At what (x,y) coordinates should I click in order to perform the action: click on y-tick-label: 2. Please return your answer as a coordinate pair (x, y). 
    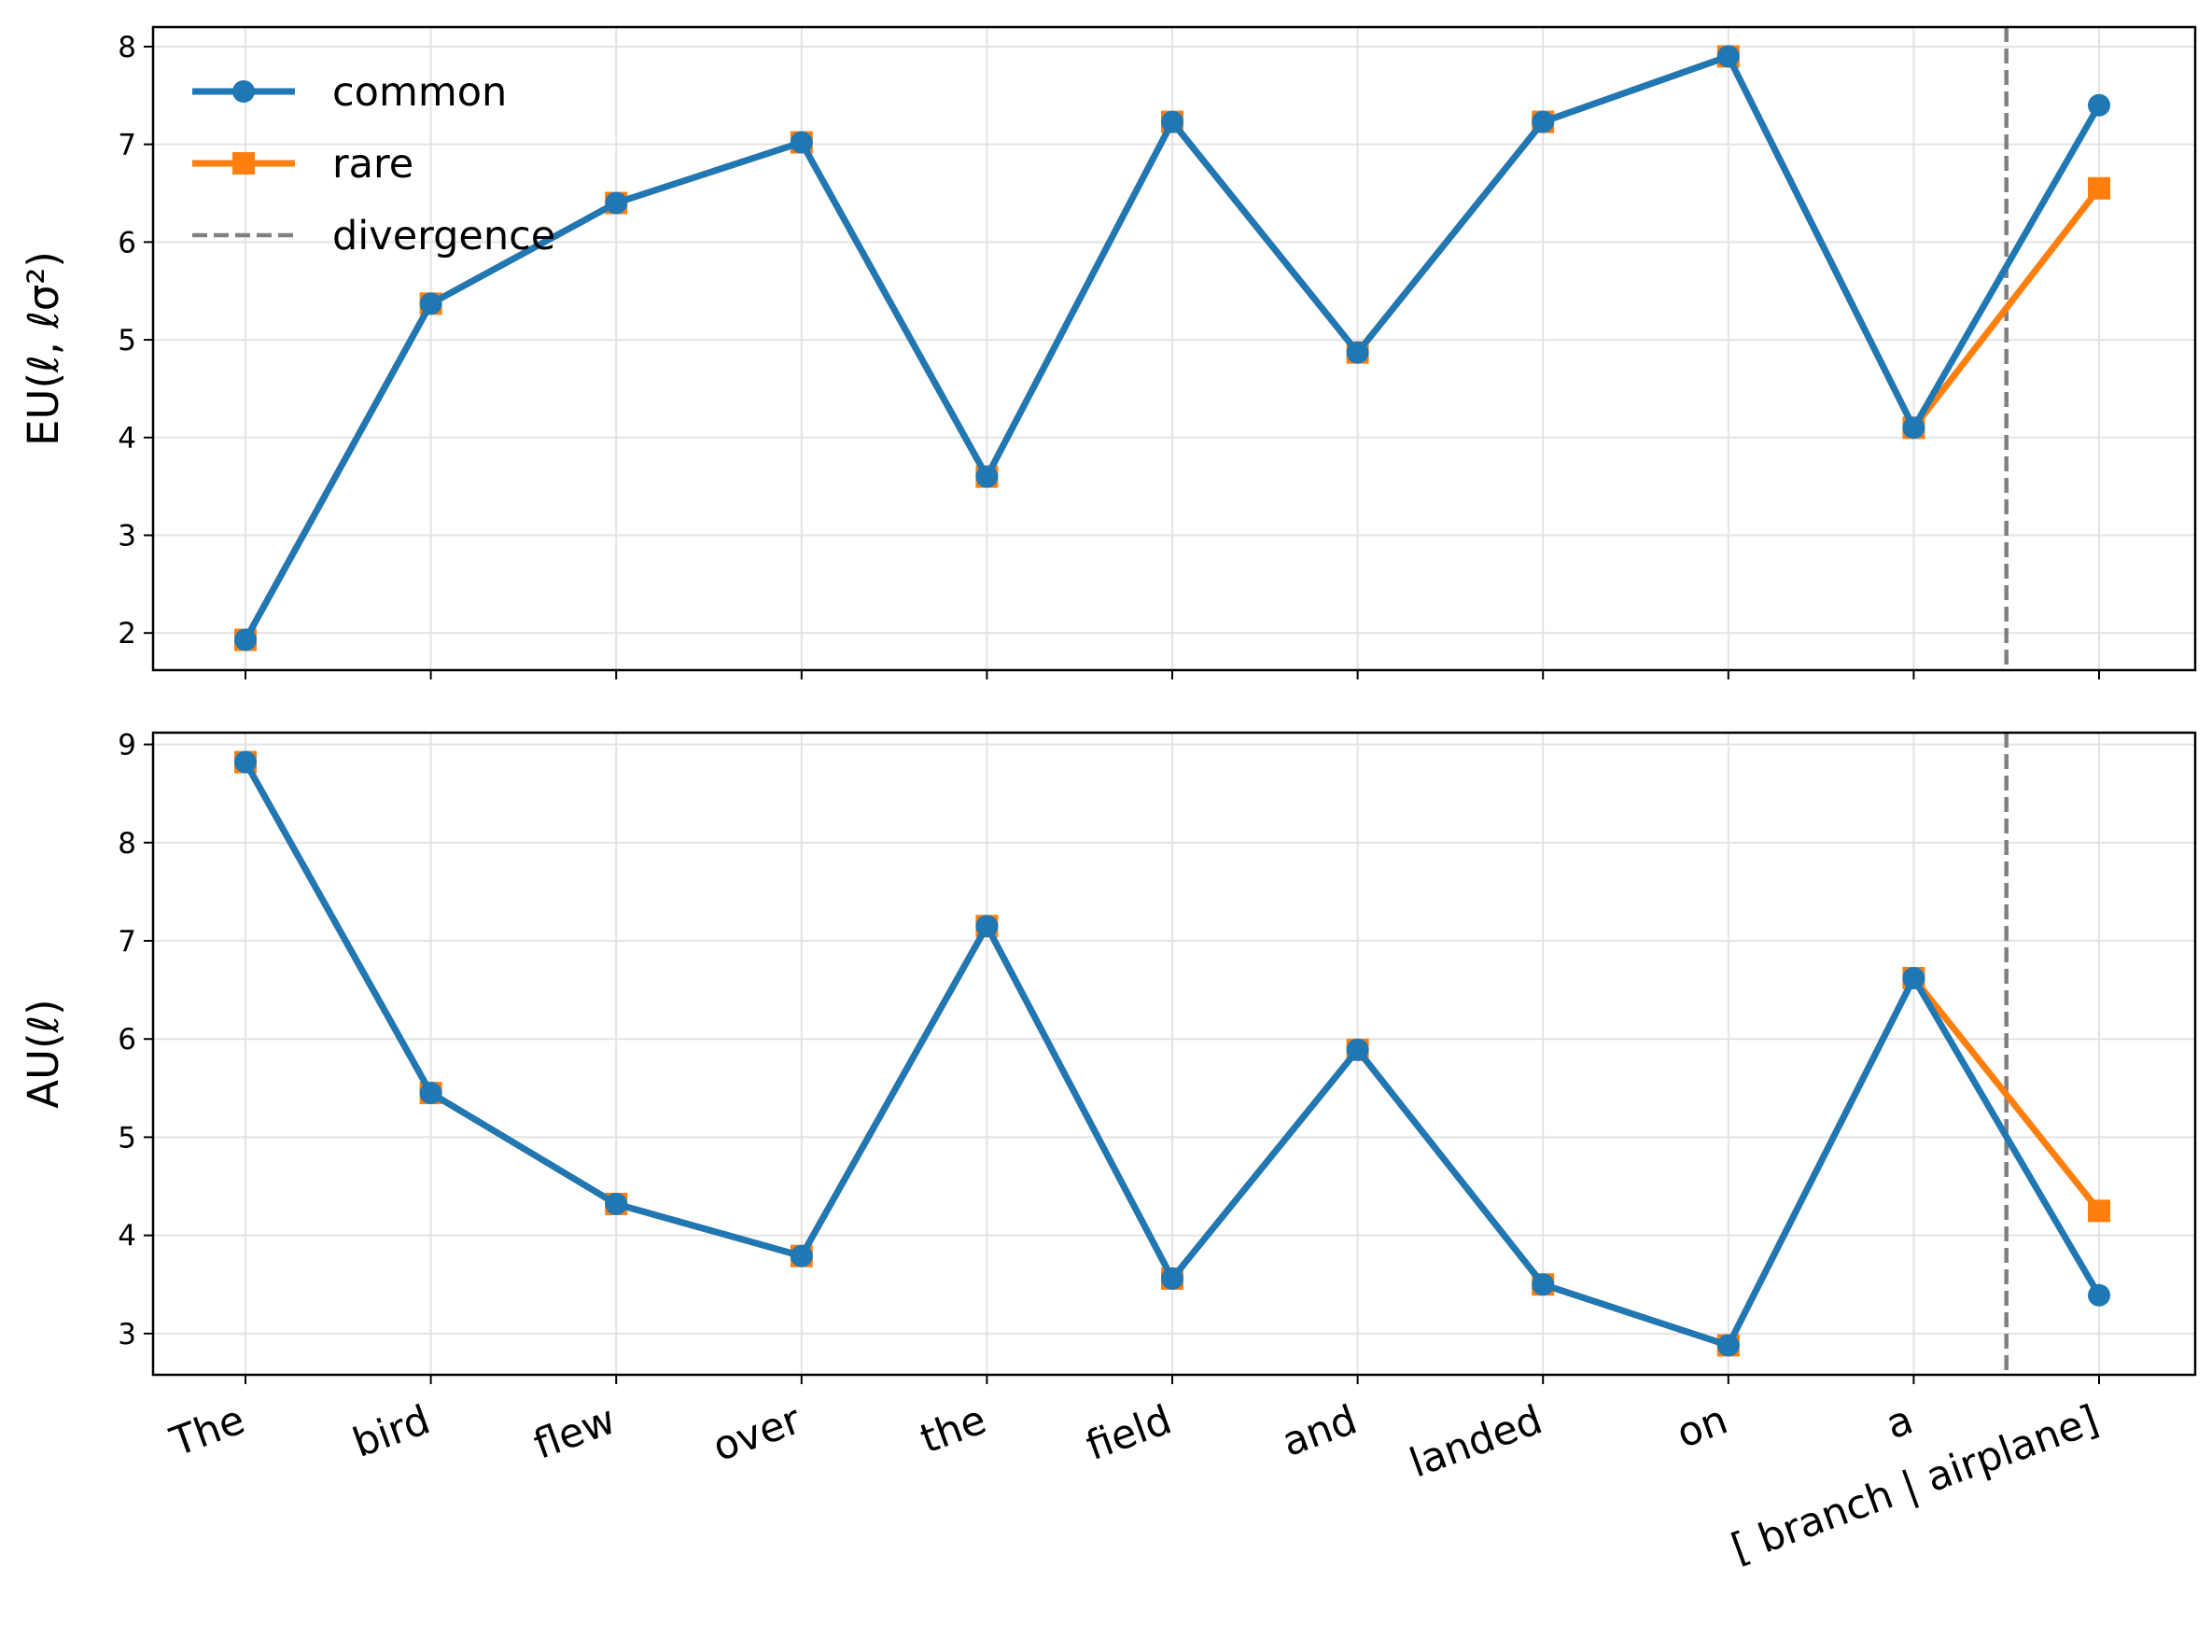
    Looking at the image, I should click on (127, 634).